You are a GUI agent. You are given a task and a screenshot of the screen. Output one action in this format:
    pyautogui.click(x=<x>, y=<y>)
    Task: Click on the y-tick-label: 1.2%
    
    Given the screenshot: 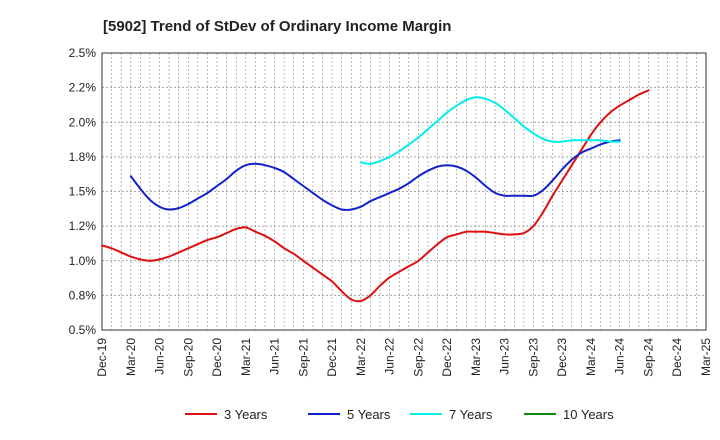 What is the action you would take?
    pyautogui.click(x=83, y=226)
    